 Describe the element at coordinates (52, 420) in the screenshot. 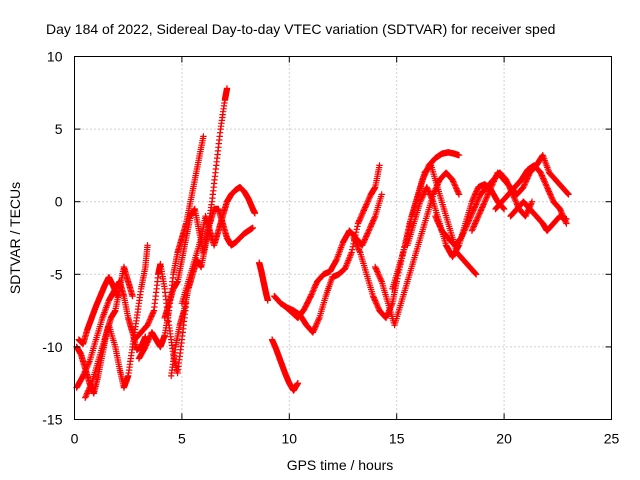

I see `y-tick-label: -15` at that location.